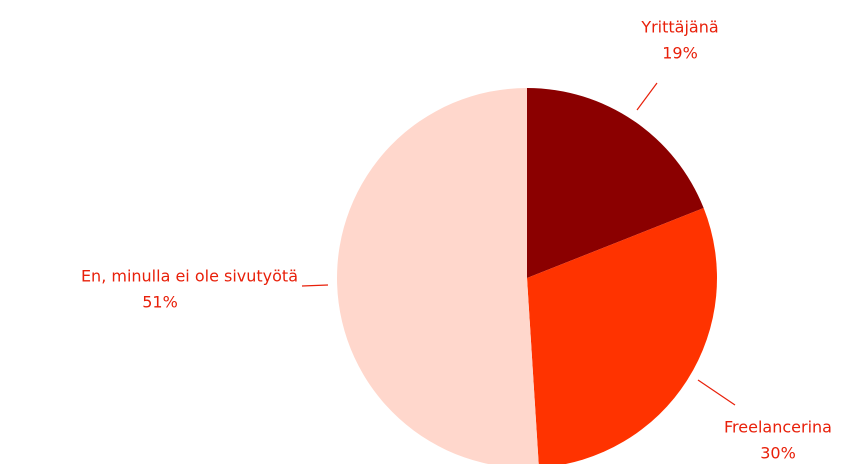 This screenshot has height=464, width=868. I want to click on slice-label: Freelancerina, so click(778, 427).